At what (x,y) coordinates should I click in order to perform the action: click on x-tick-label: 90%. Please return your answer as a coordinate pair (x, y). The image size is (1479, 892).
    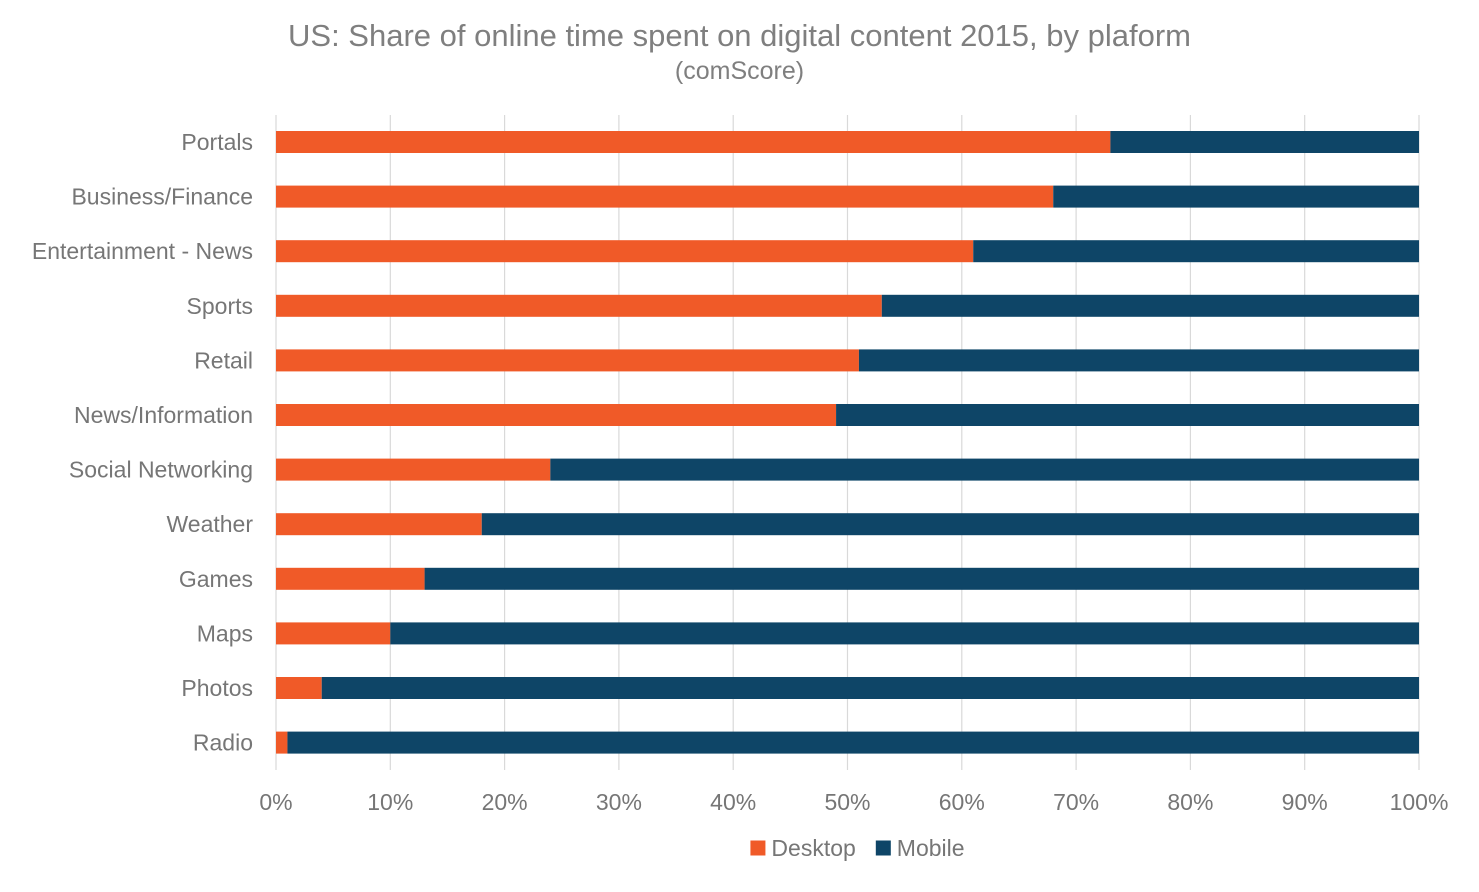
    Looking at the image, I should click on (1305, 802).